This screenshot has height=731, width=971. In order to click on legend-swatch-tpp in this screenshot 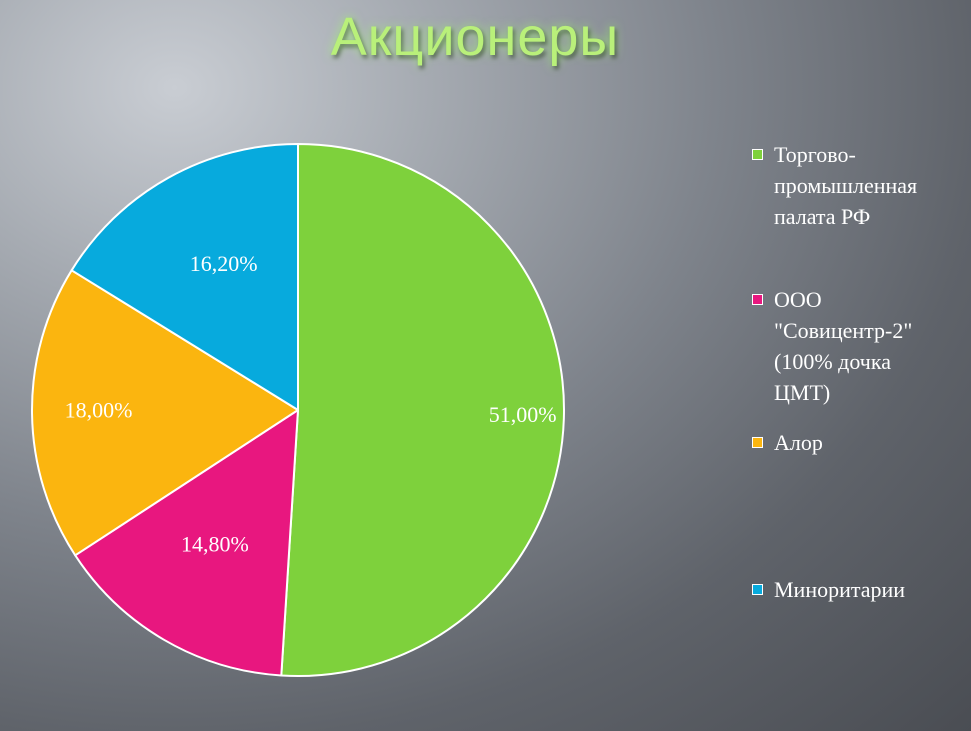, I will do `click(757, 154)`.